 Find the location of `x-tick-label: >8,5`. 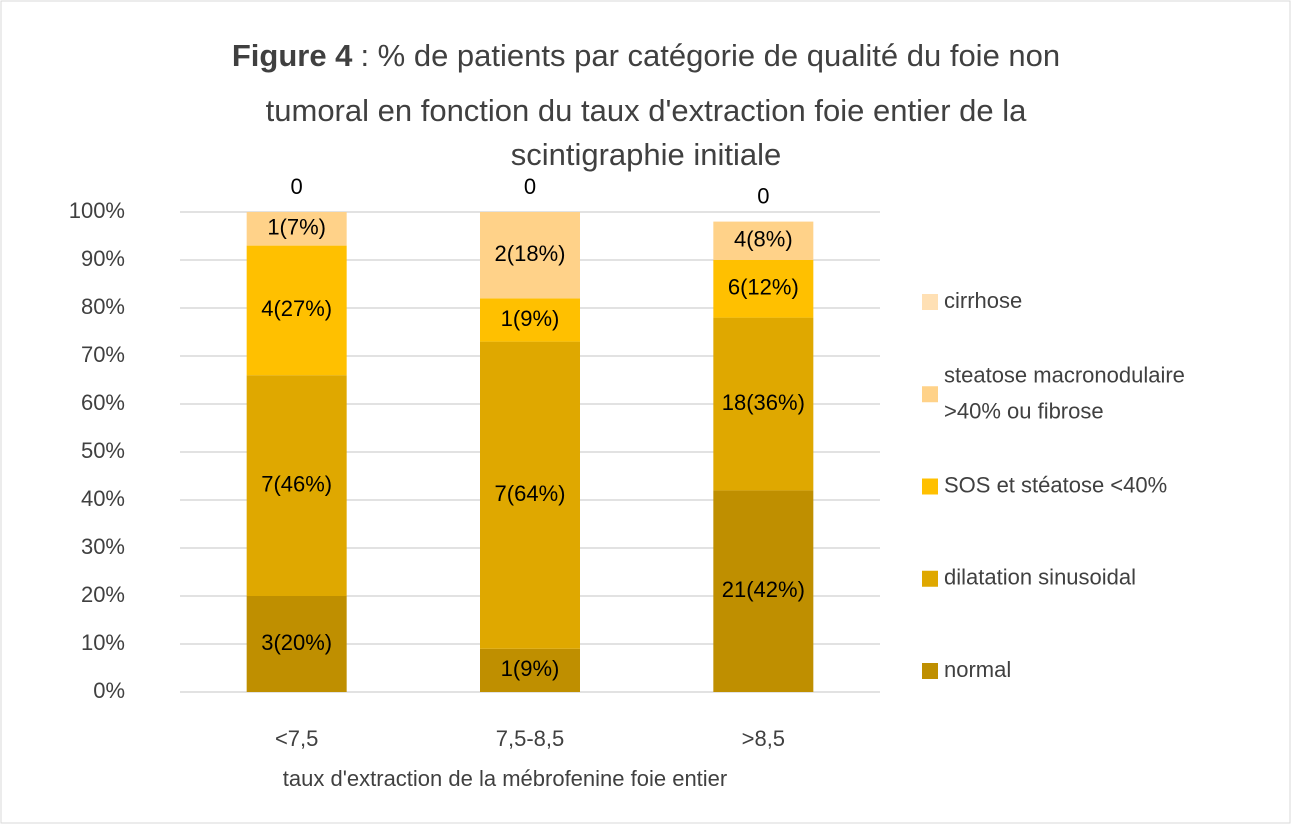

x-tick-label: >8,5 is located at coordinates (763, 738).